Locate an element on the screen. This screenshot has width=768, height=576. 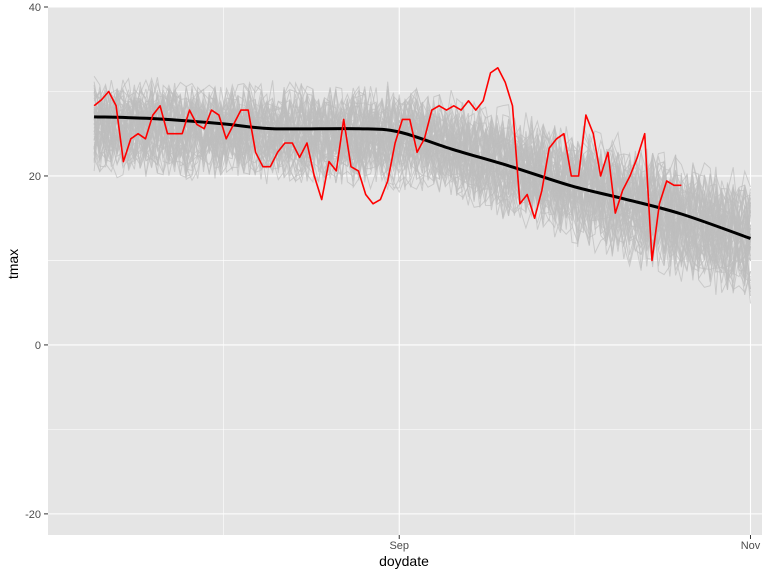
y-axis-title: tmax is located at coordinates (13, 264).